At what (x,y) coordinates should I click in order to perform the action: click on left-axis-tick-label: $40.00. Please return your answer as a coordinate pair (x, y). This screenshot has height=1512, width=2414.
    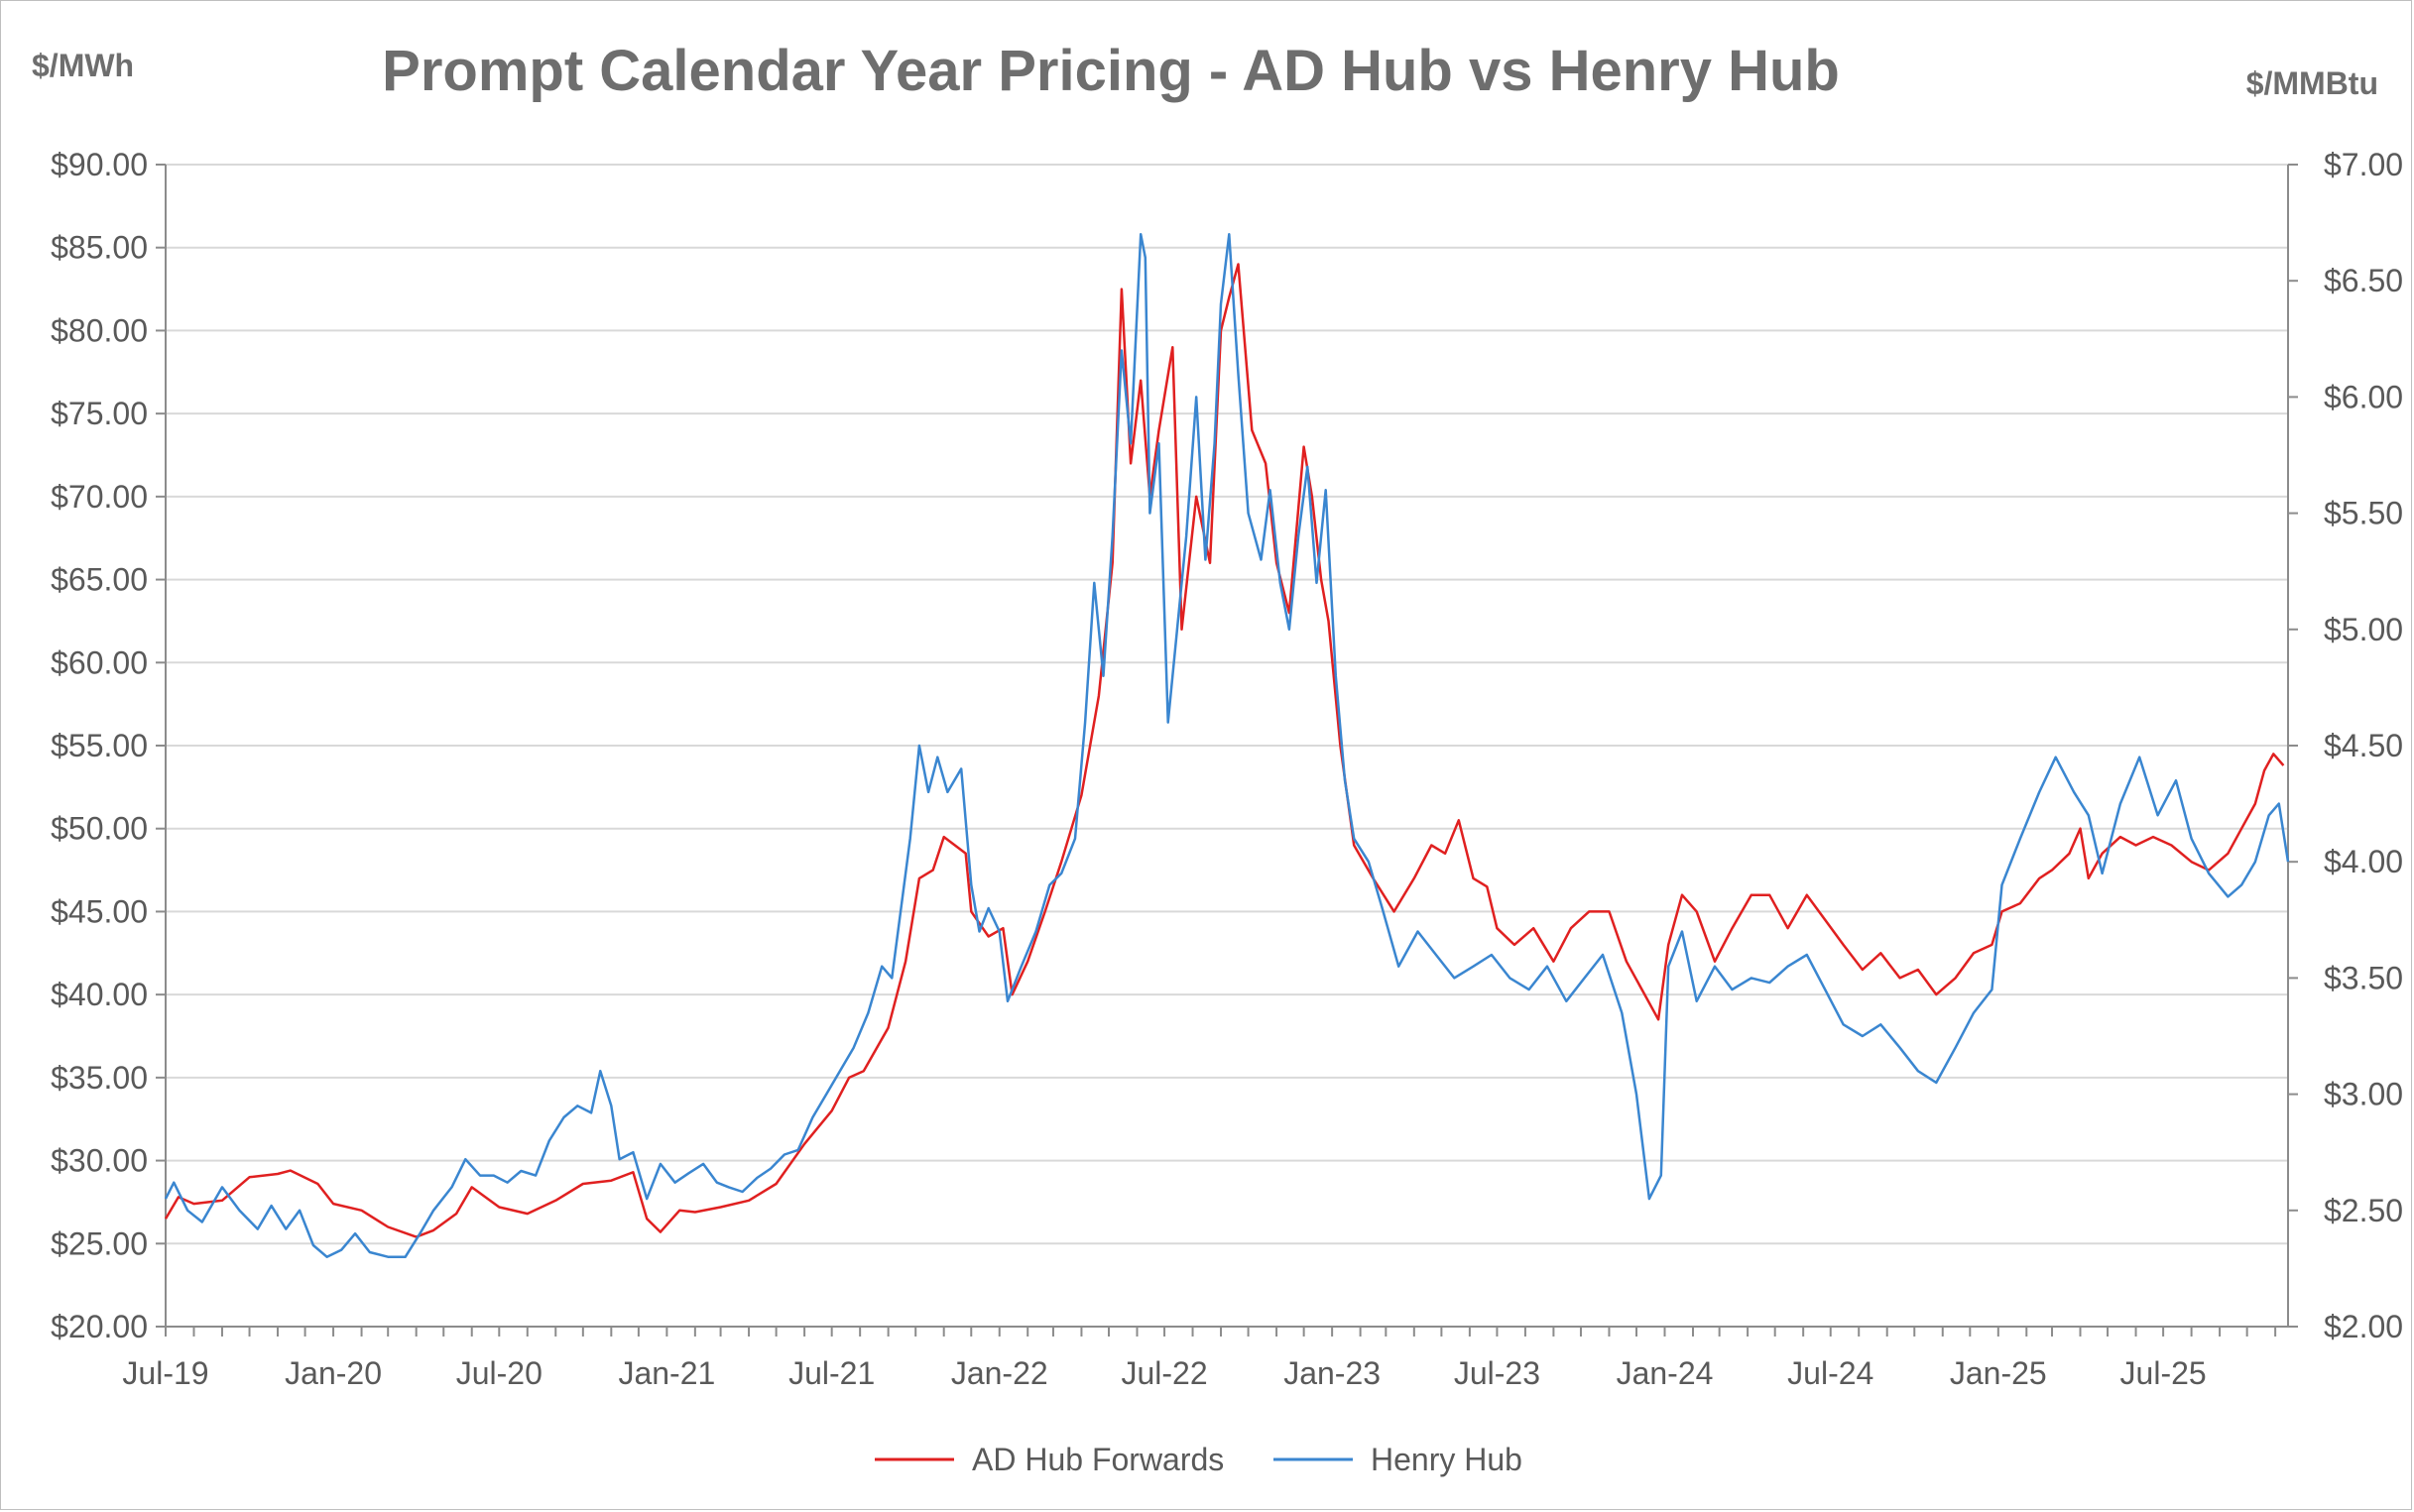
    Looking at the image, I should click on (99, 994).